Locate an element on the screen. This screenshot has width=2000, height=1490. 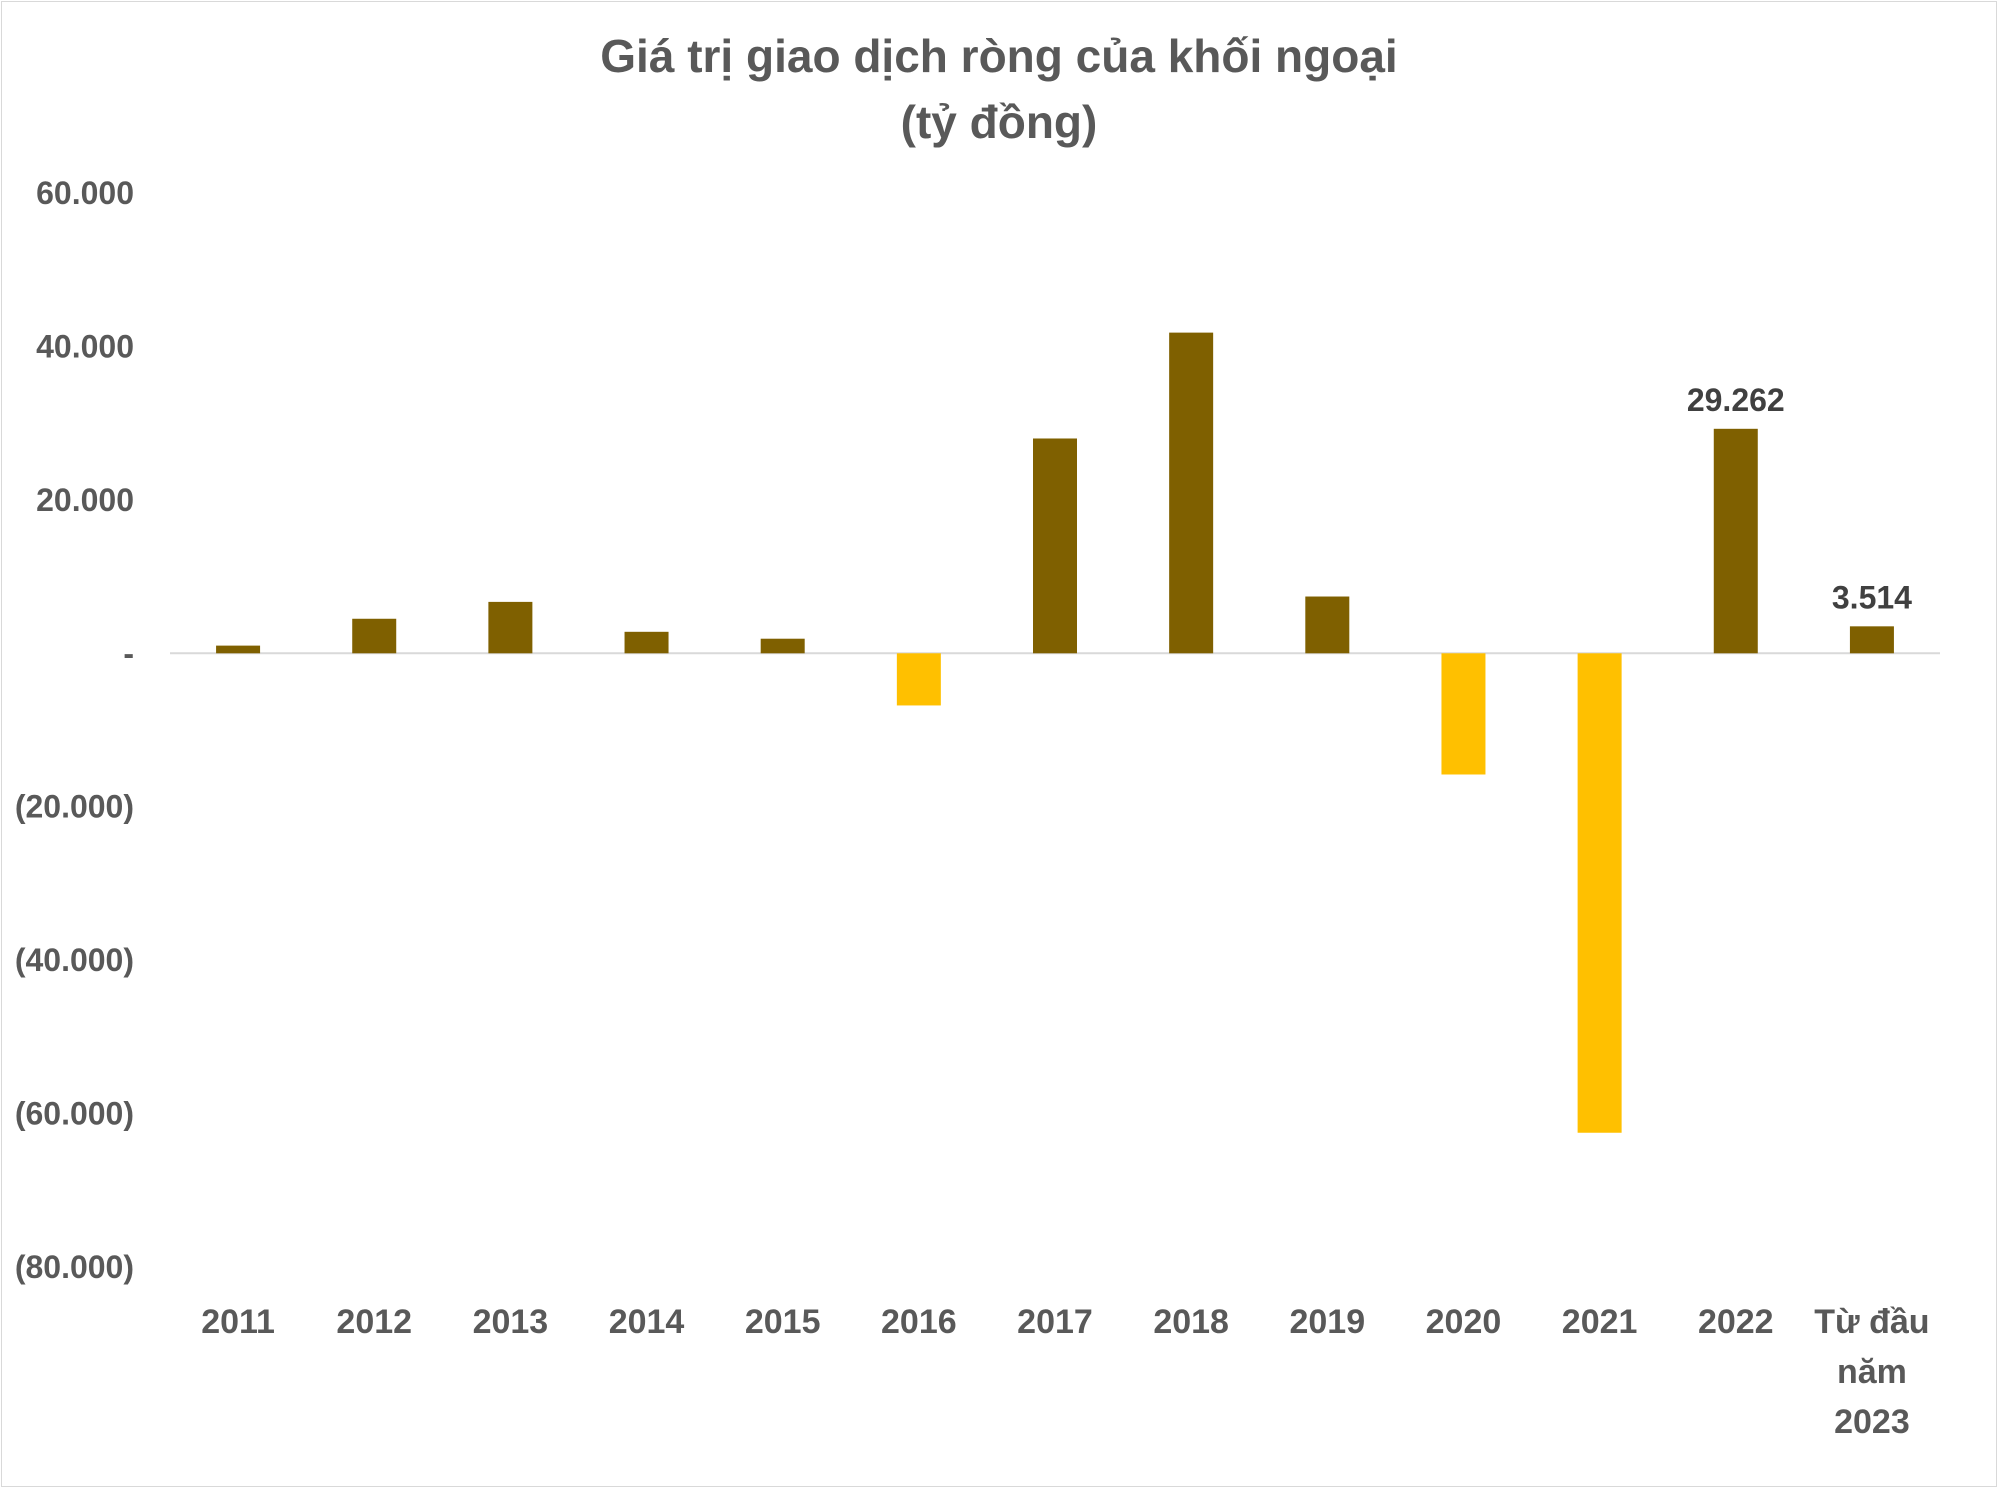
y-tick-label: (80.000) is located at coordinates (74, 1267).